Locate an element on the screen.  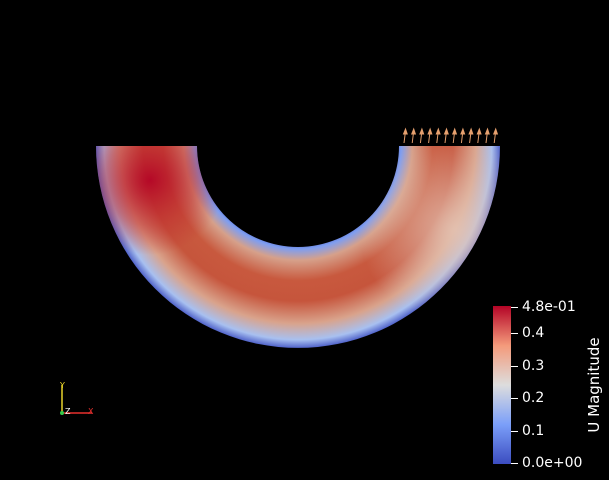
y-axis-label: Y is located at coordinates (62, 385).